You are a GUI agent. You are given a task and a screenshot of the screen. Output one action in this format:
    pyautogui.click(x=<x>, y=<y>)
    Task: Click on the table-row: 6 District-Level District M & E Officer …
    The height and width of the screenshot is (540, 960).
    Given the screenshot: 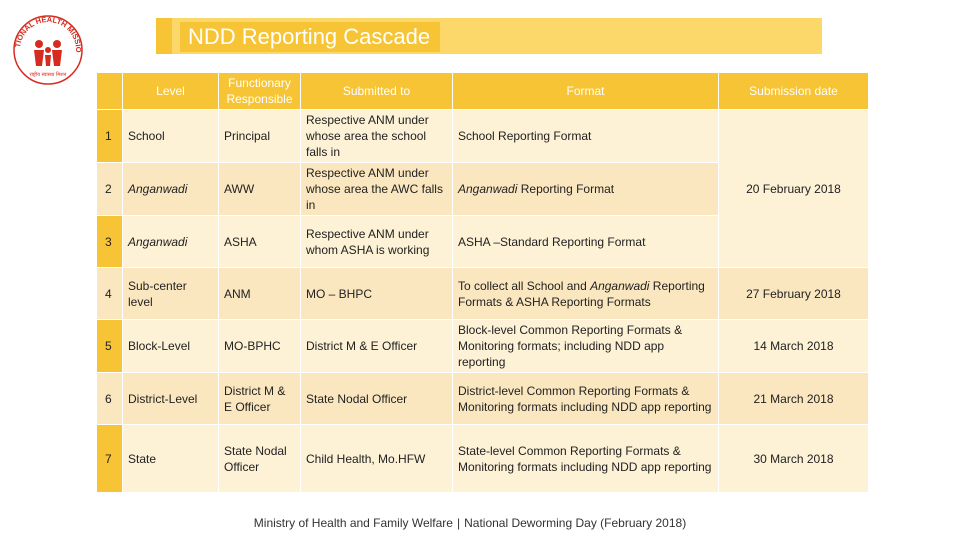 What is the action you would take?
    pyautogui.click(x=482, y=398)
    